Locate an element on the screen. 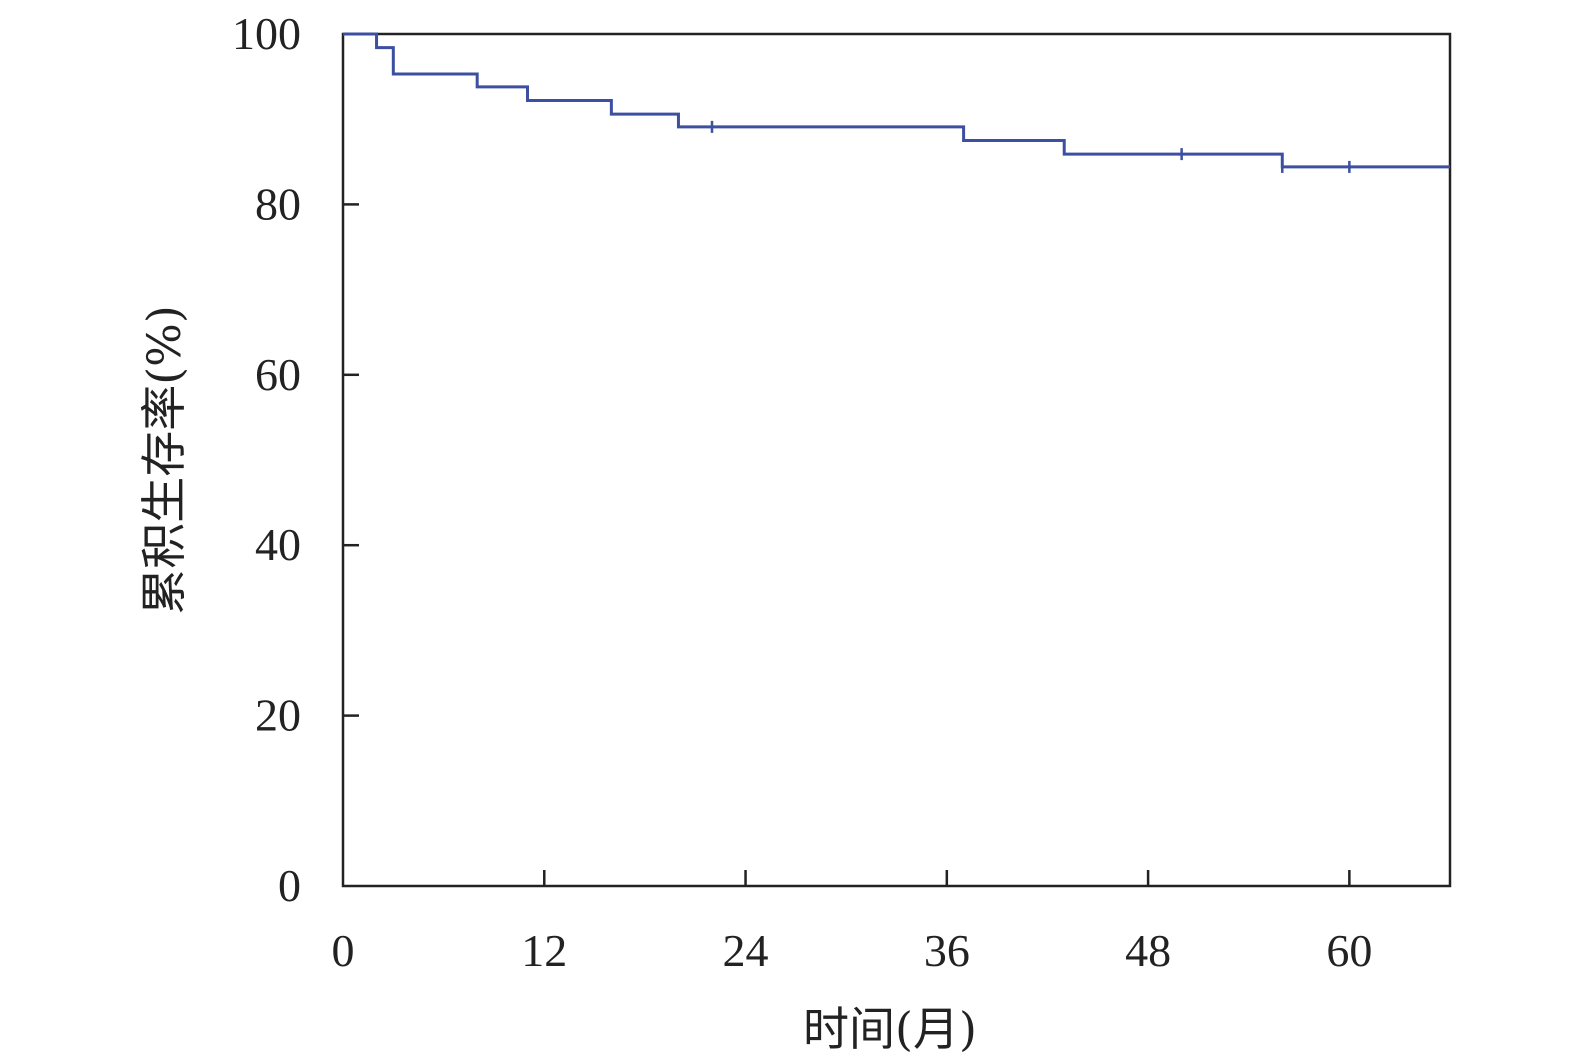 This screenshot has width=1575, height=1059. series-layer is located at coordinates (896, 102).